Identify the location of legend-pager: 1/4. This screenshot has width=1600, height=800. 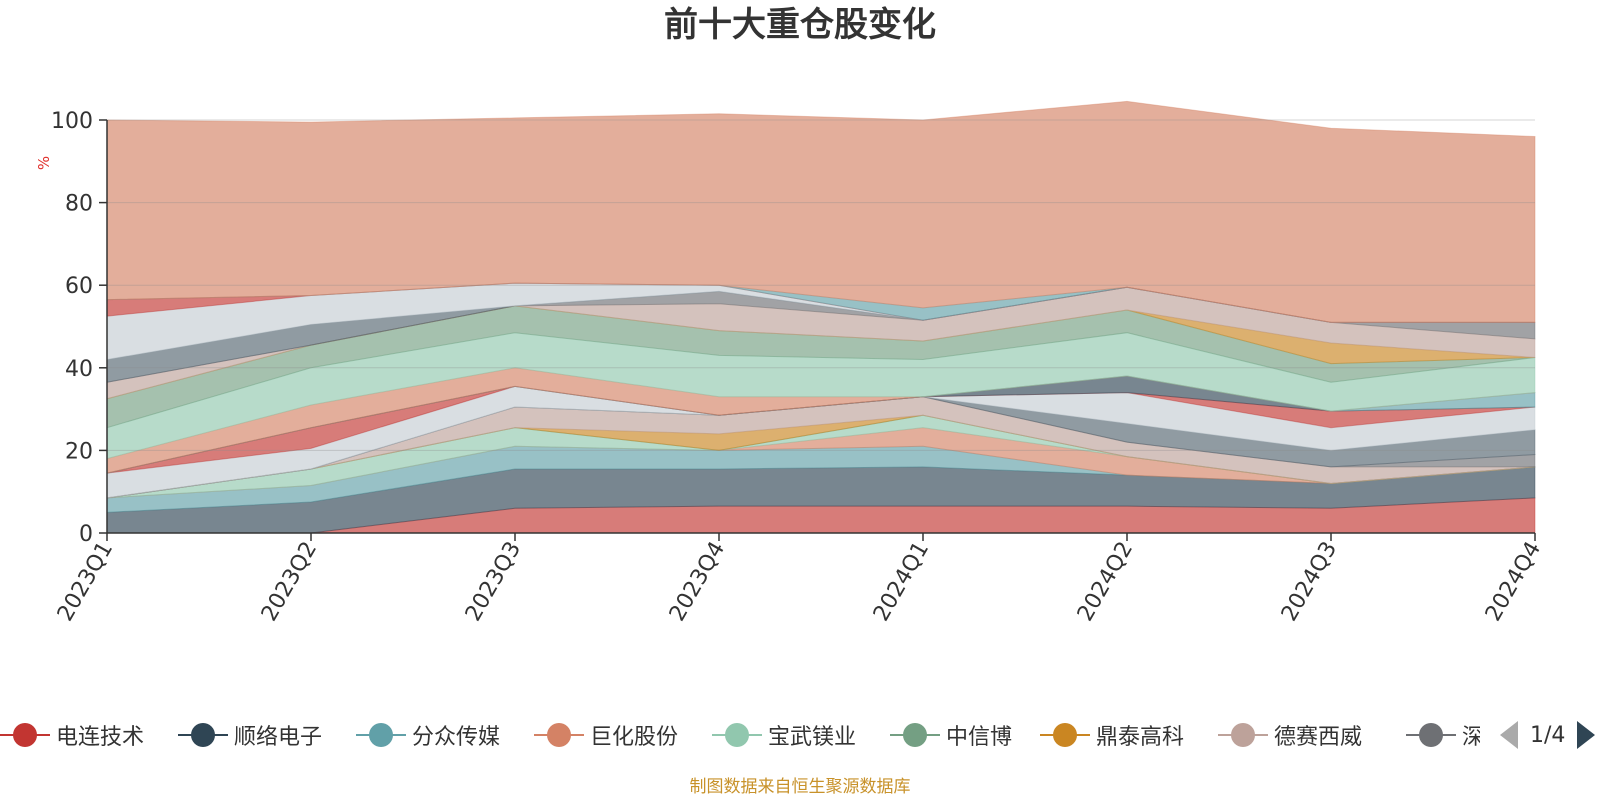
(1548, 735).